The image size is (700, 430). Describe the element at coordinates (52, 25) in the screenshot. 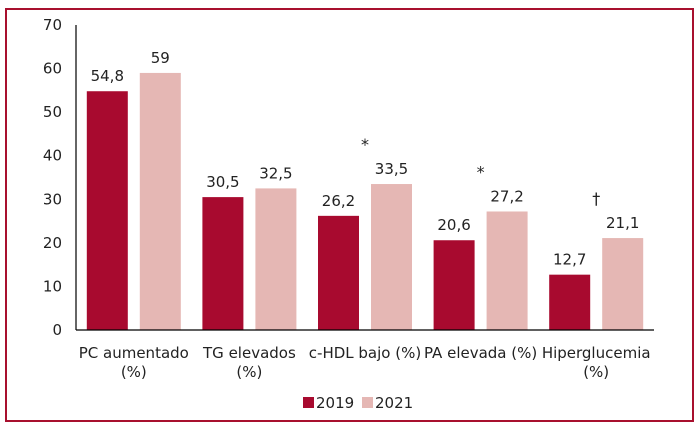

I see `y-tick-label: 70` at that location.